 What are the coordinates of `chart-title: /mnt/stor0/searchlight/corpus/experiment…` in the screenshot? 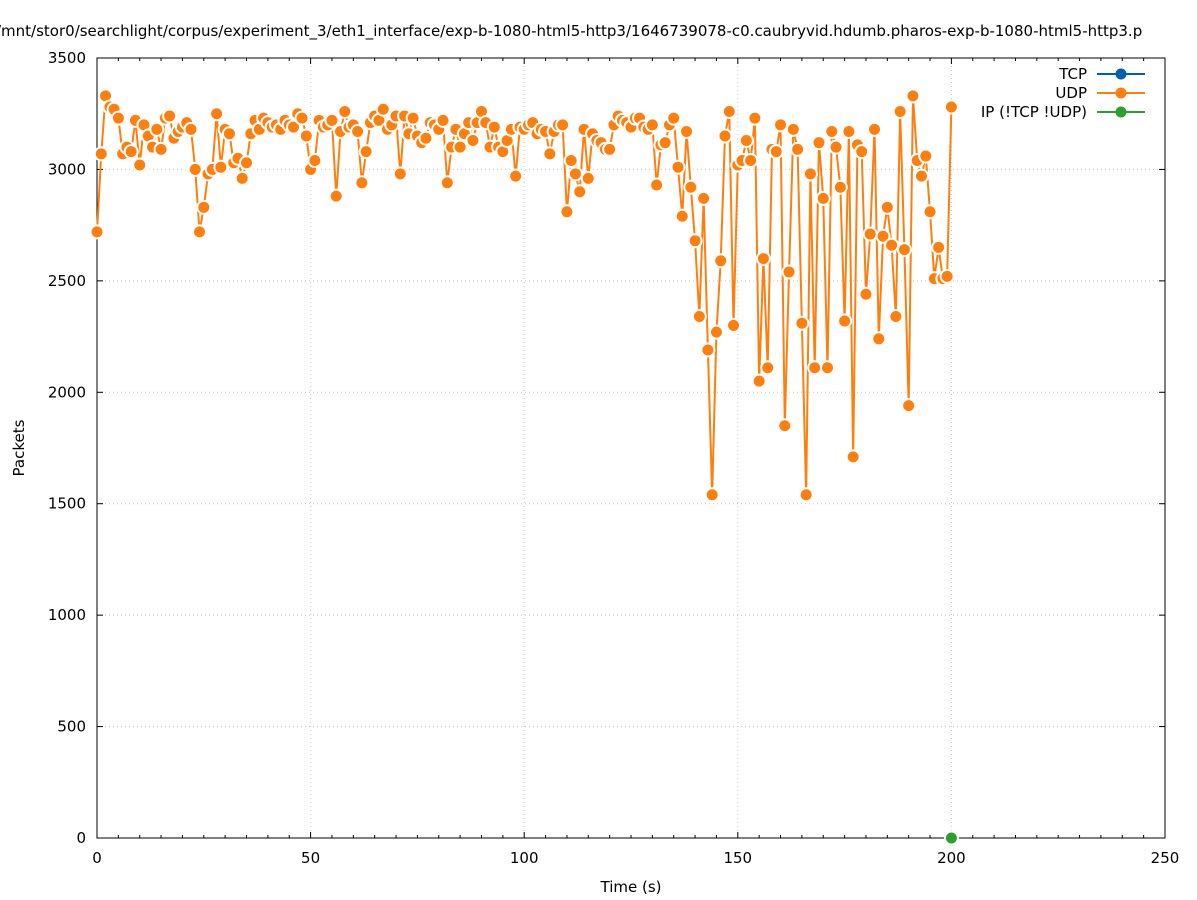 It's located at (571, 31).